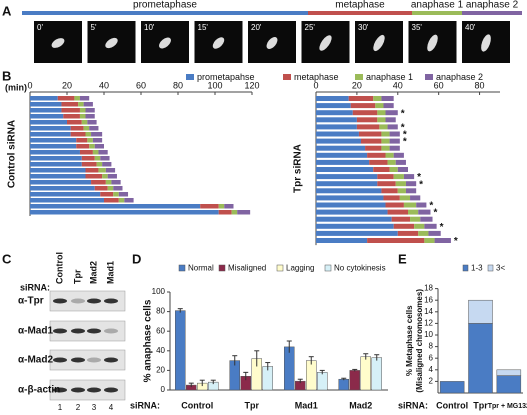 The image size is (527, 415). I want to click on x-tick-label: Tpr, so click(252, 405).